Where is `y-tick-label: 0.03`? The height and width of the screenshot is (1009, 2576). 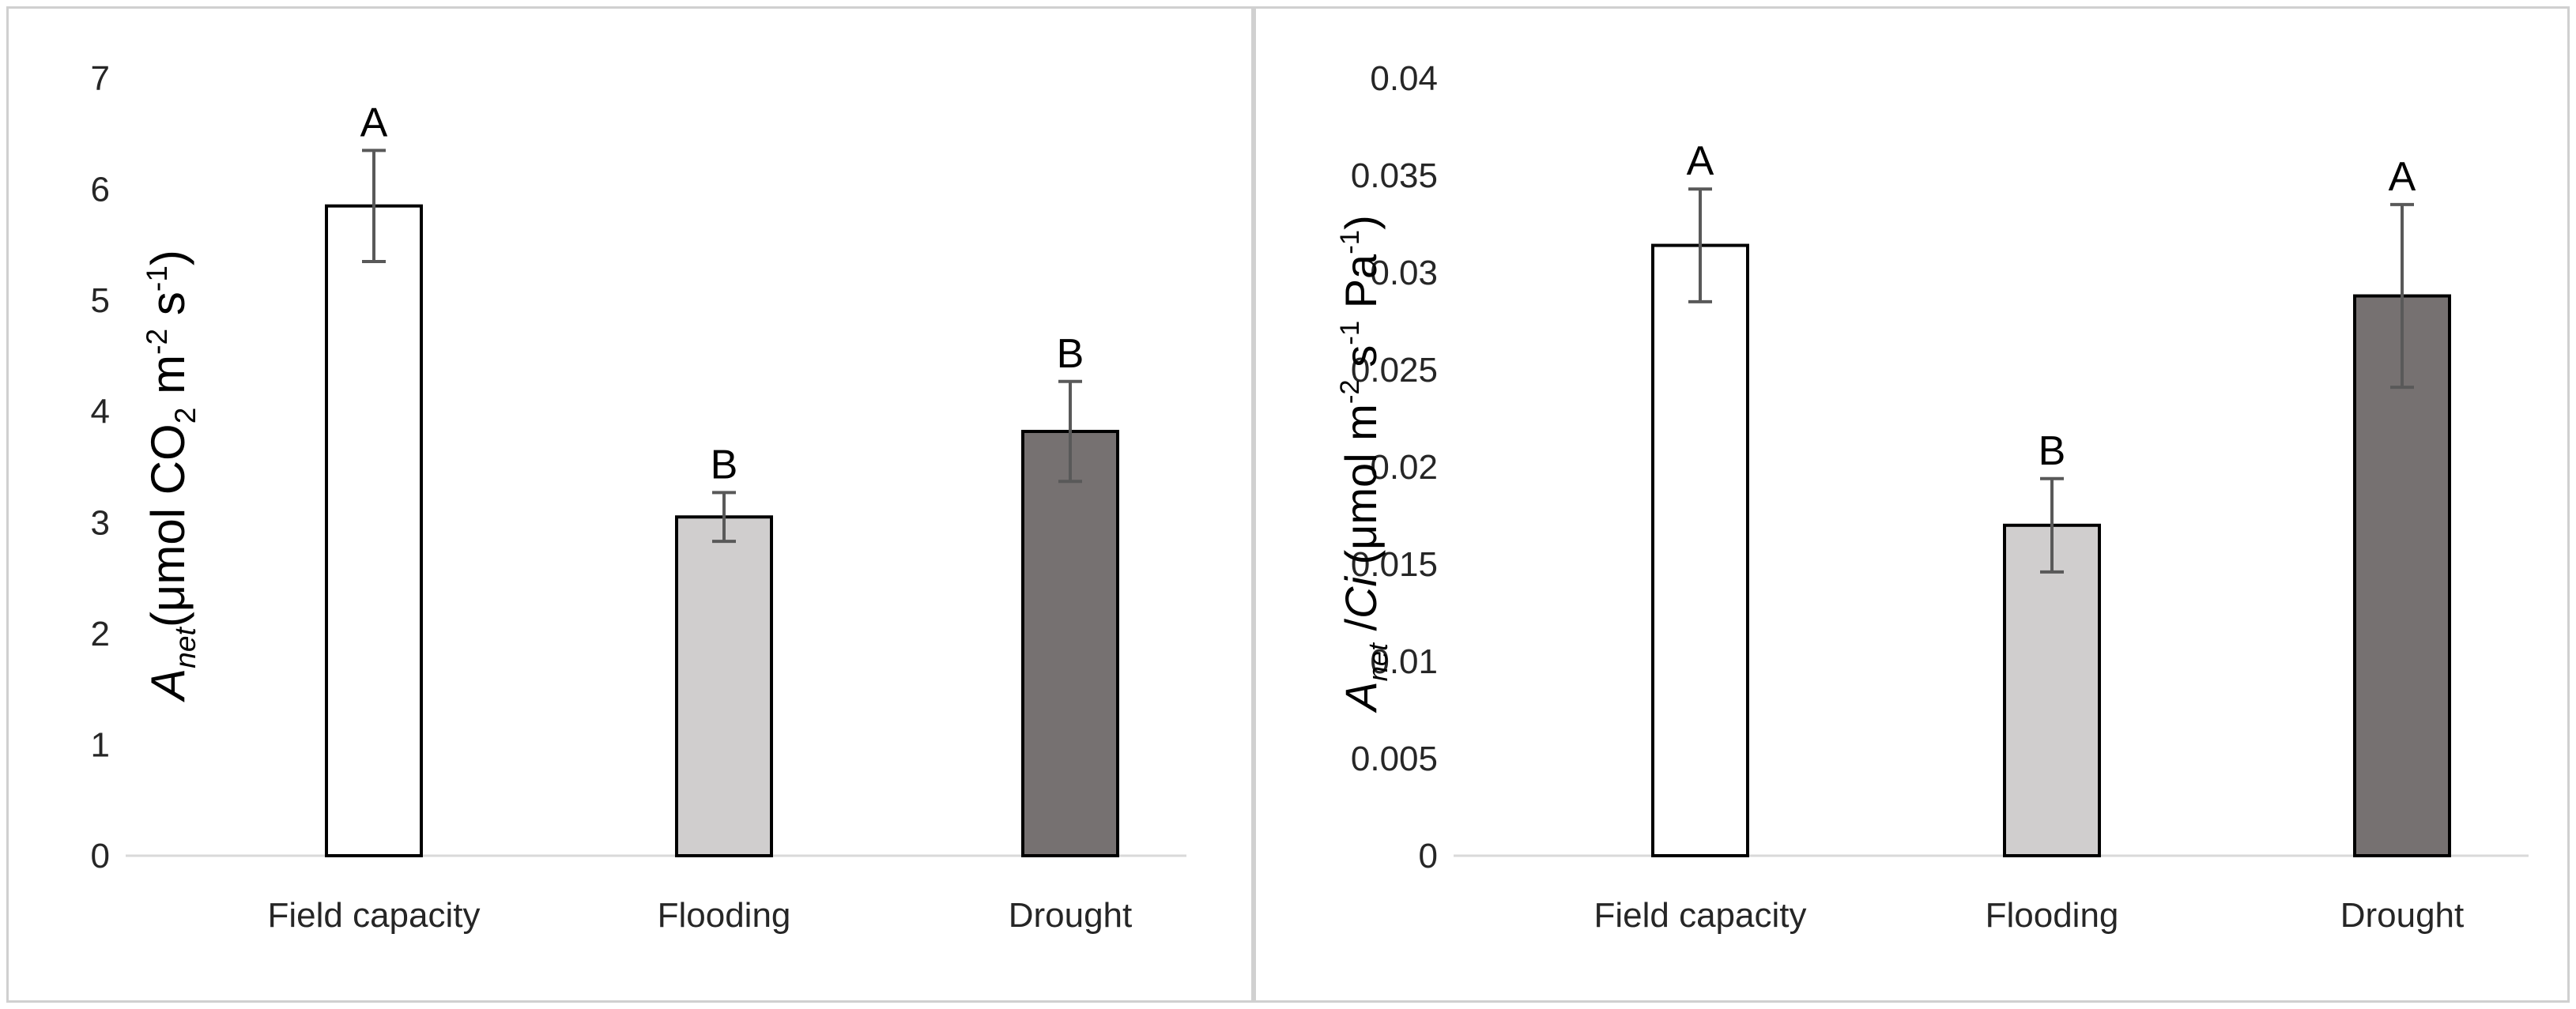 y-tick-label: 0.03 is located at coordinates (1404, 273).